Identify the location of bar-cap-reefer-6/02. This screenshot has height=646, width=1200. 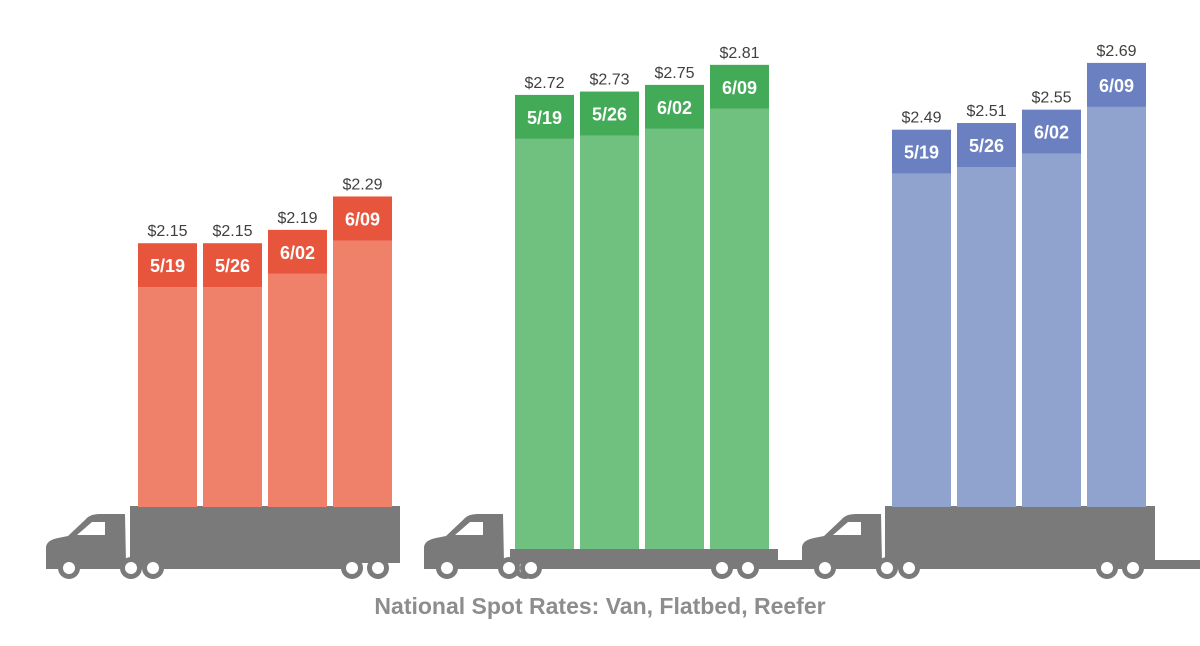
(1051, 131).